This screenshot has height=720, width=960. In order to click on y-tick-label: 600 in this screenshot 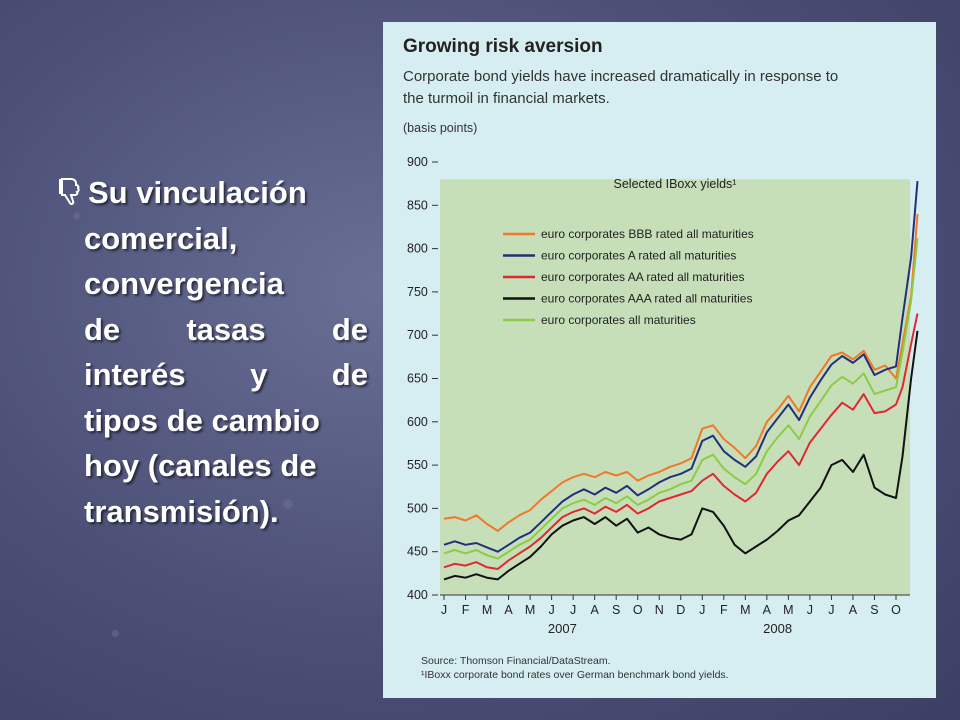, I will do `click(417, 422)`.